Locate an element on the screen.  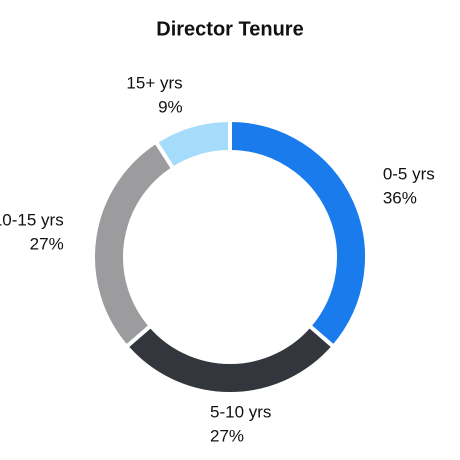
slice-label: 5-10 yrs is located at coordinates (240, 411).